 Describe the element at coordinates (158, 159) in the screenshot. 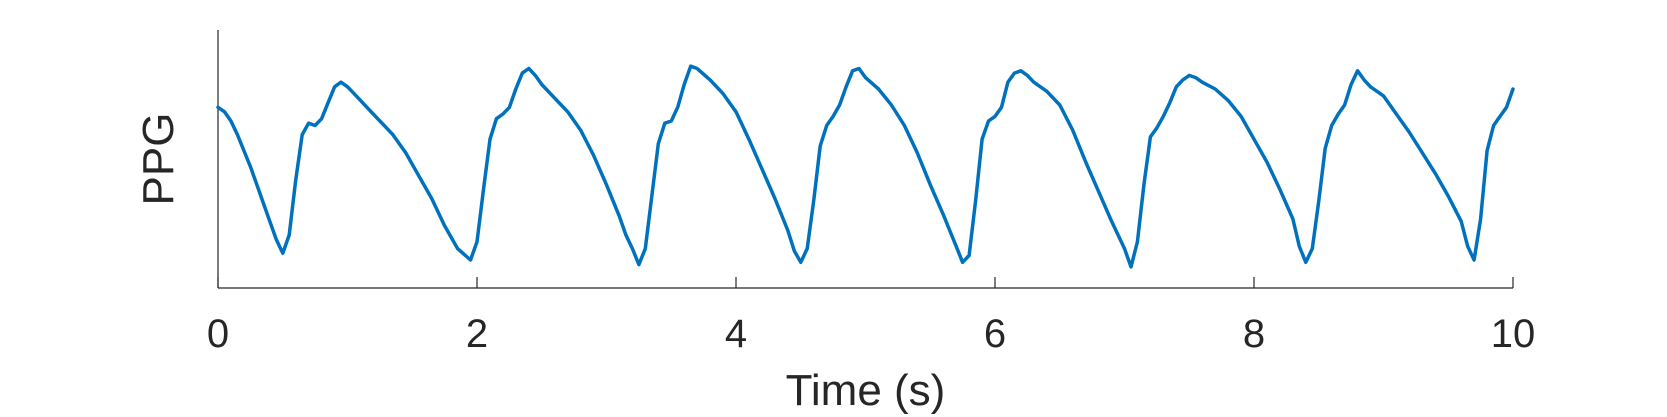

I see `y-axis-title: PPG` at that location.